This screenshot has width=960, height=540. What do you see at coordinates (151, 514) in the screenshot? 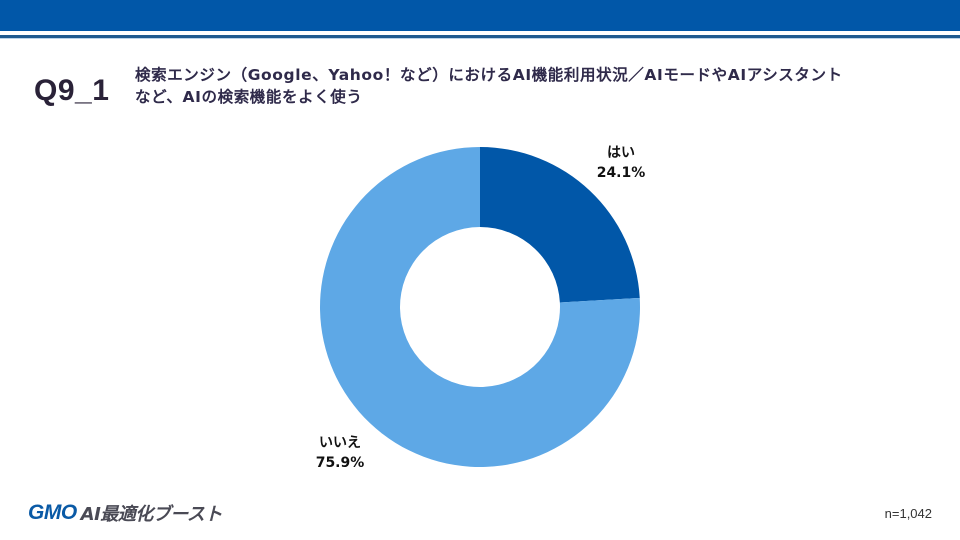
I see `logo-product: AI最適化ブースト` at bounding box center [151, 514].